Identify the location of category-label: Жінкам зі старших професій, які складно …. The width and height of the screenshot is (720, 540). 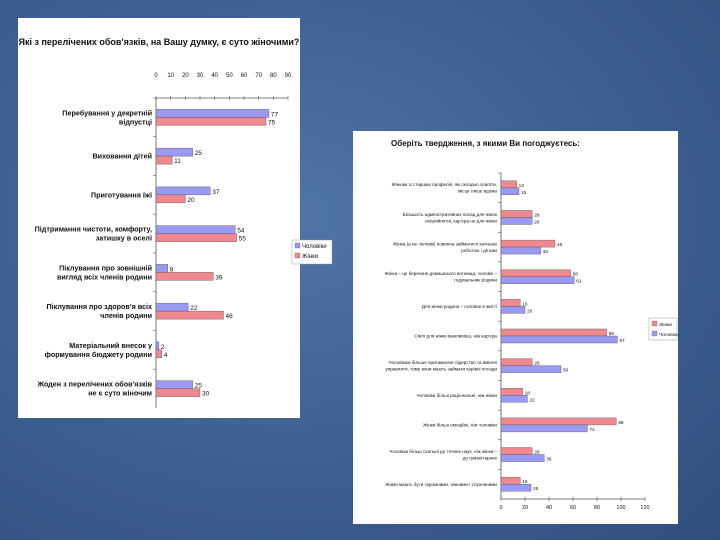
(445, 187).